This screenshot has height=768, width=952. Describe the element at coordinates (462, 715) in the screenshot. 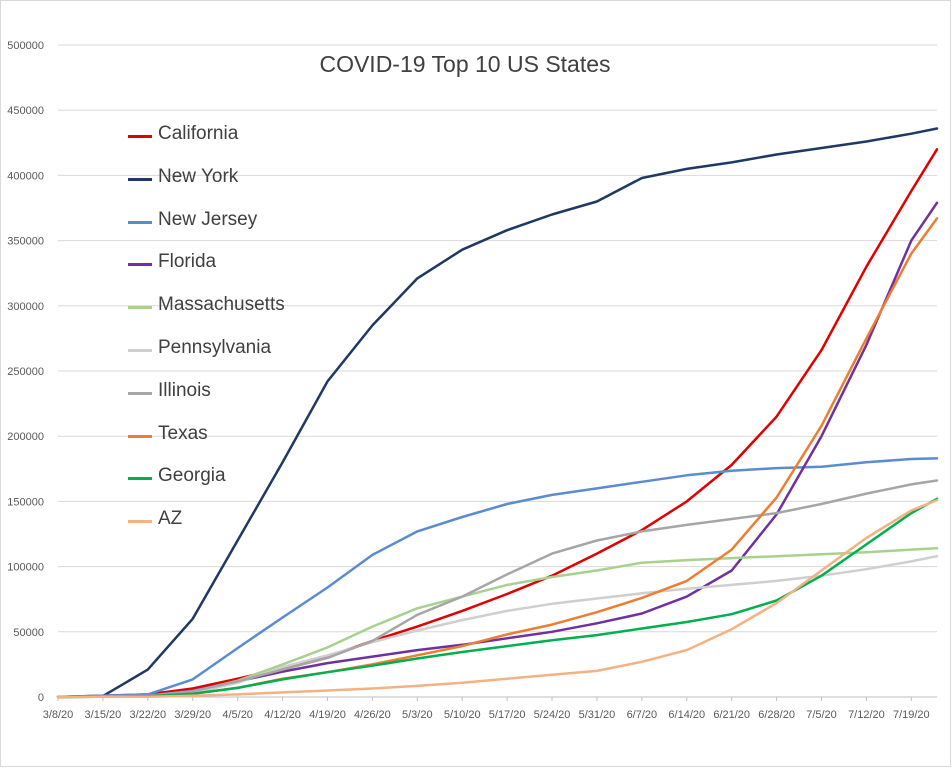

I see `x-tick-label: 5/10/20` at that location.